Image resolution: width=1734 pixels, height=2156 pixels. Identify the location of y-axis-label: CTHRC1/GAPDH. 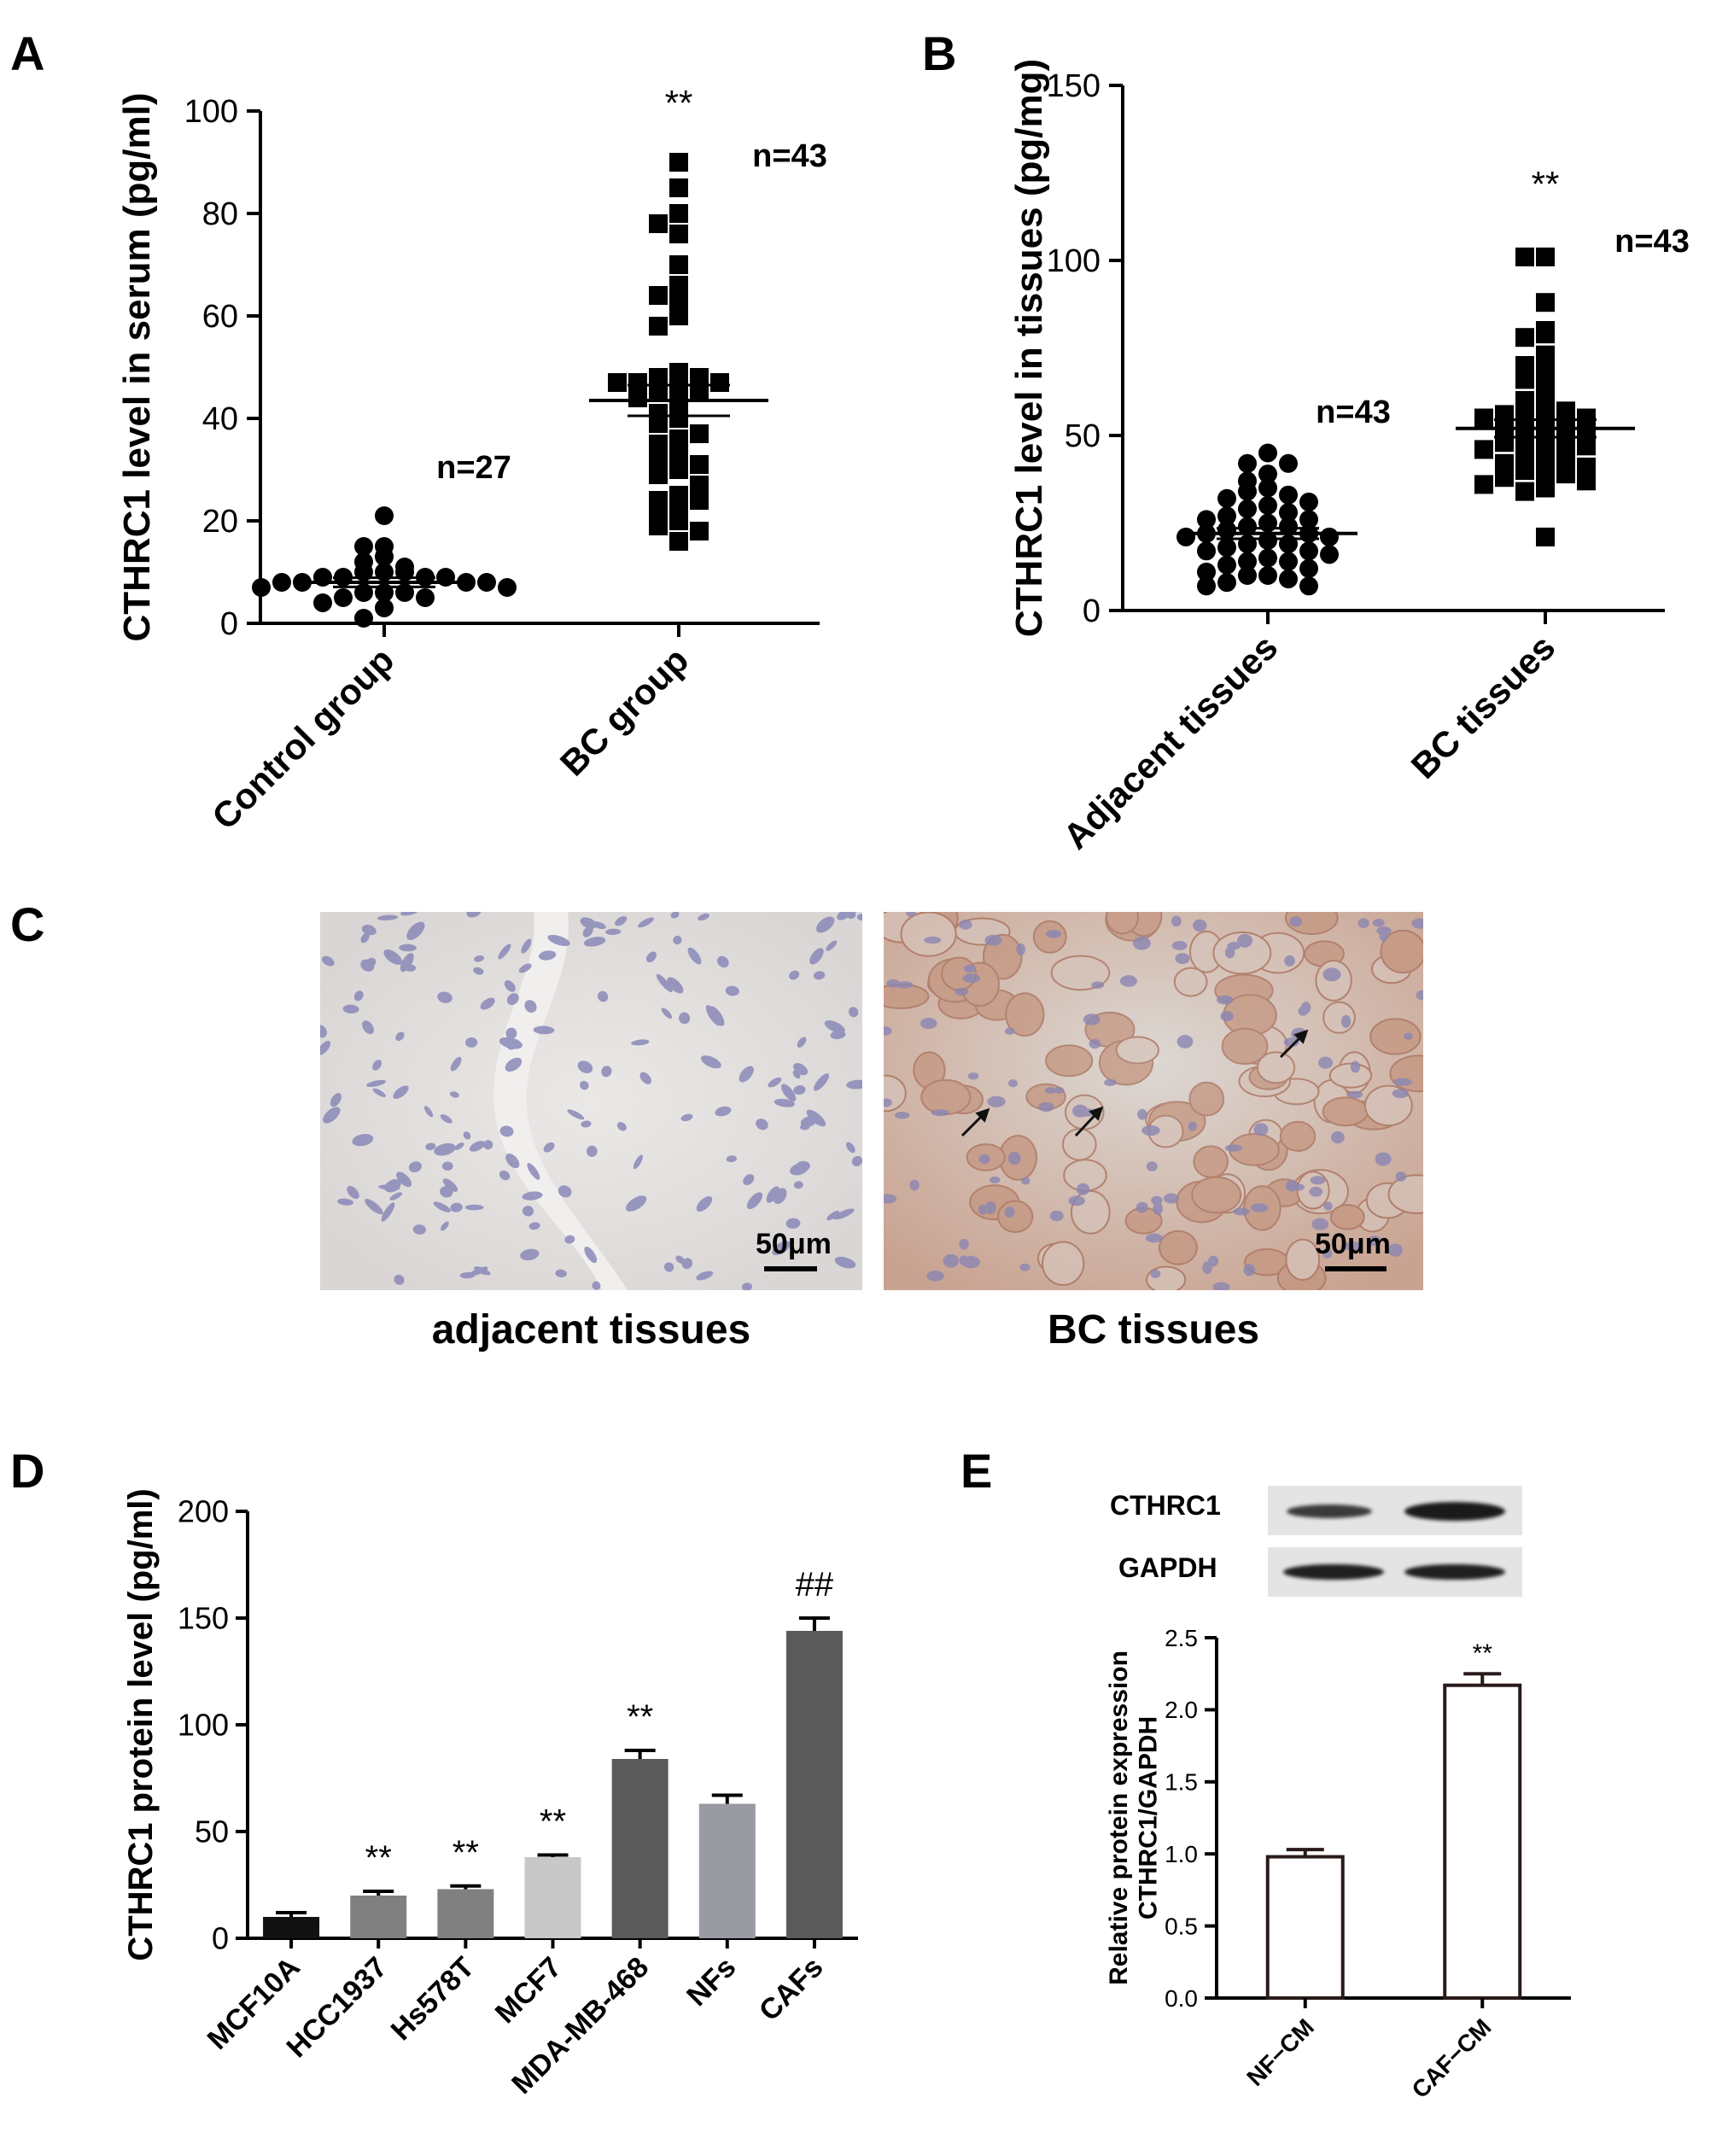
(1149, 1817).